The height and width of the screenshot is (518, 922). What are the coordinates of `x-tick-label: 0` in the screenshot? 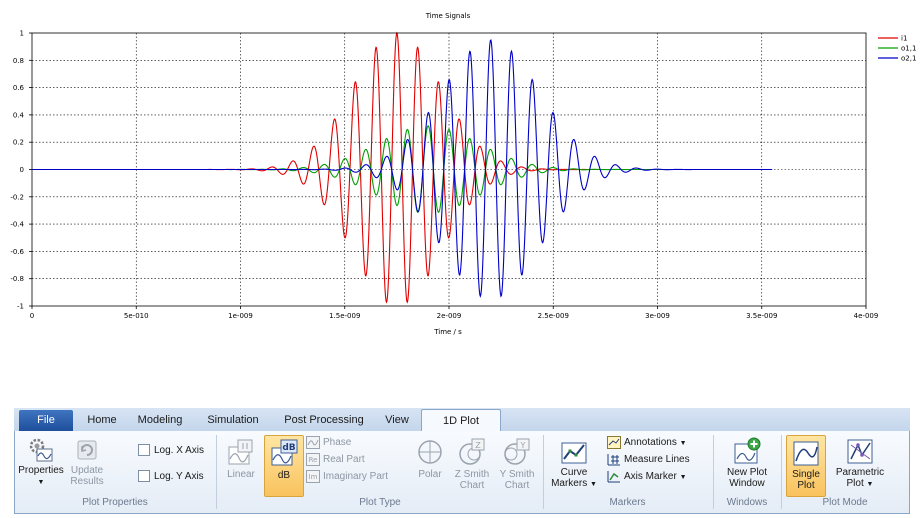 It's located at (32, 316).